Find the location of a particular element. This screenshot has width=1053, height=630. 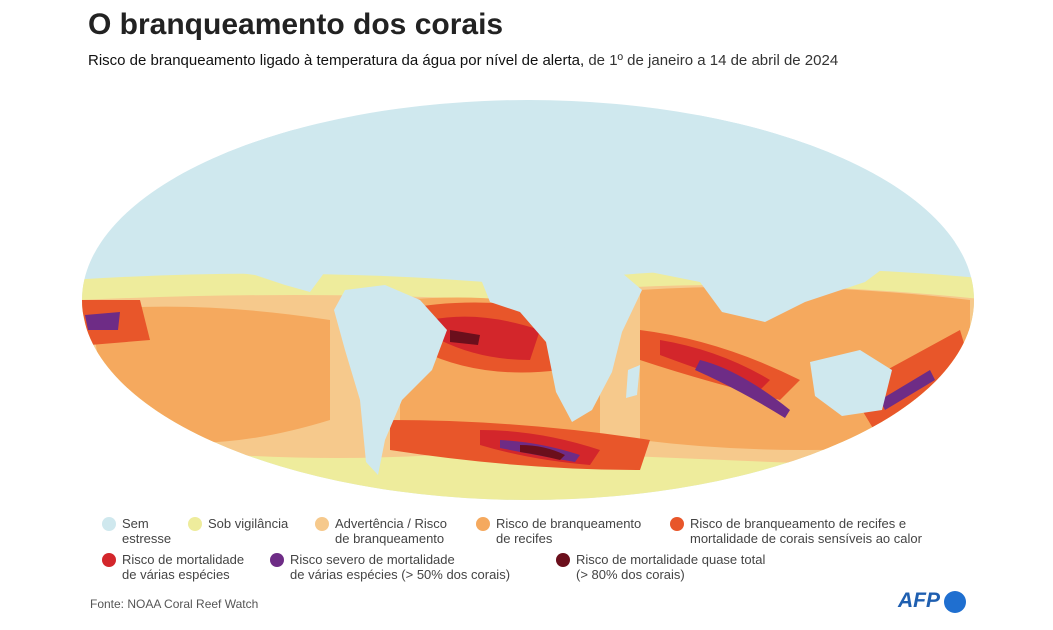

legend-label: Sem is located at coordinates (135, 523).